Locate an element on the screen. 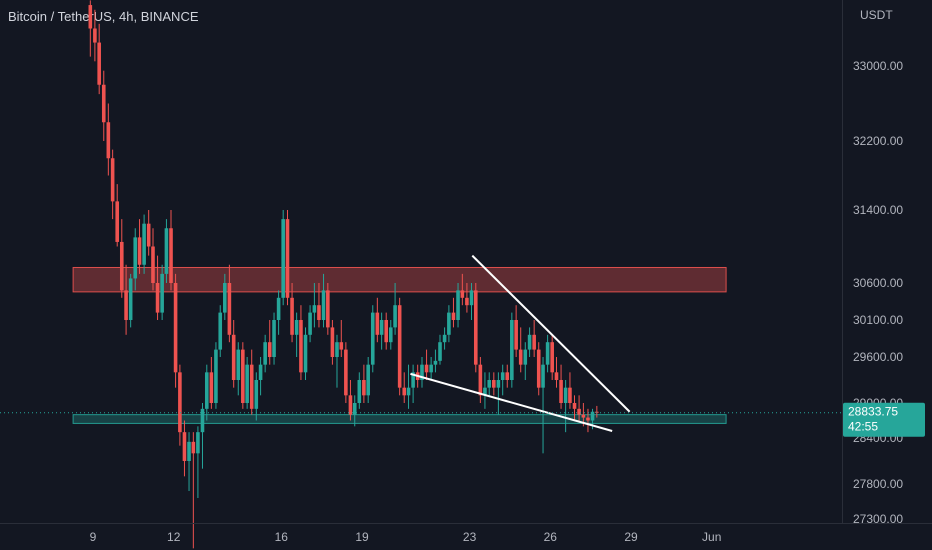  price-tick-label: 33000.00 is located at coordinates (878, 66).